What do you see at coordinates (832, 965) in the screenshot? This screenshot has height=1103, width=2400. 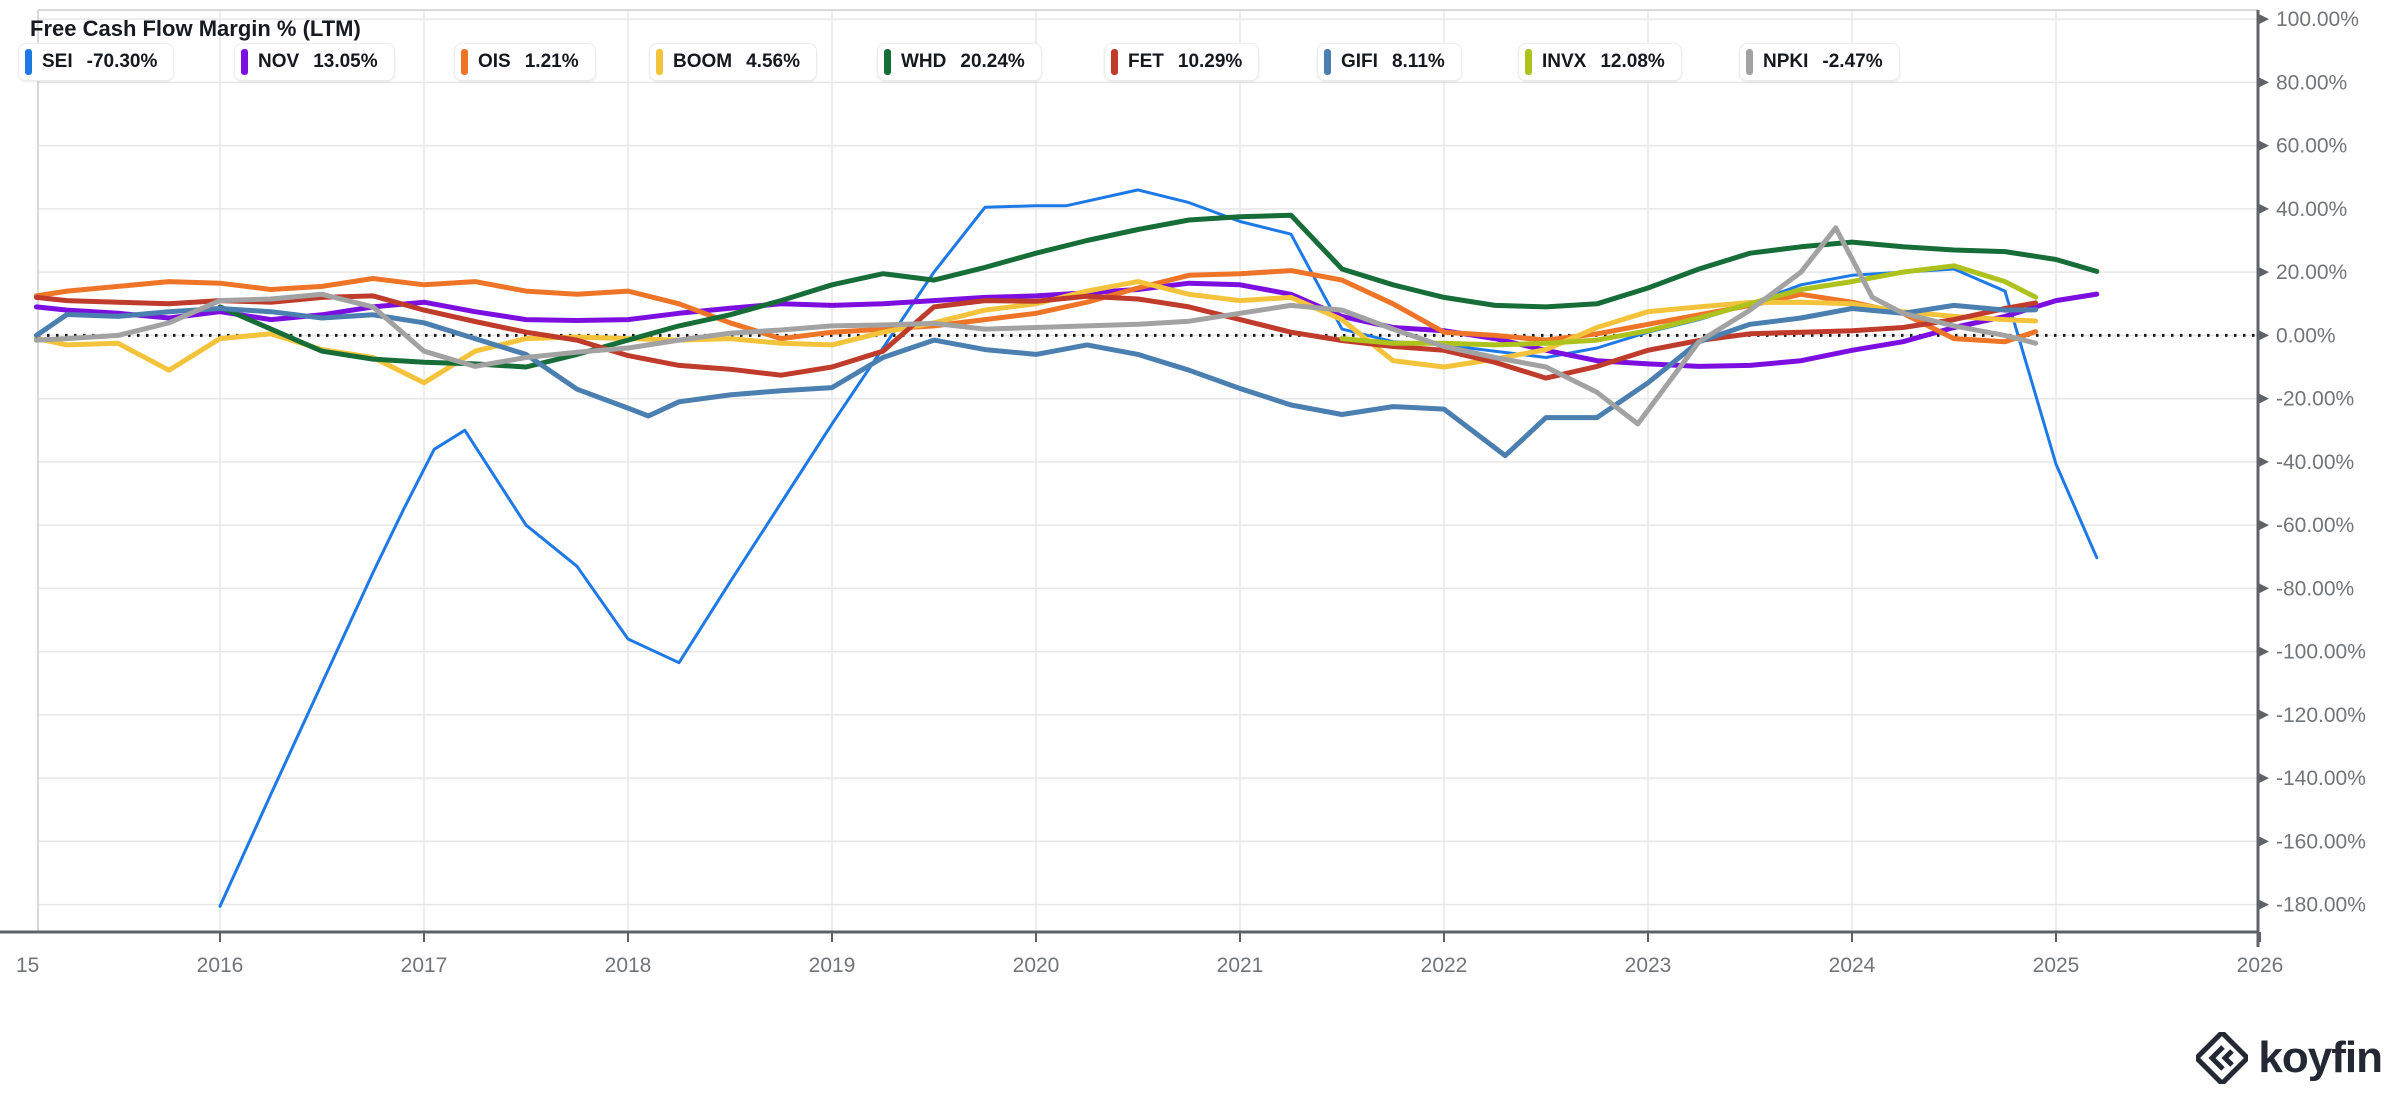 I see `x-axis-tick-label: 2019` at bounding box center [832, 965].